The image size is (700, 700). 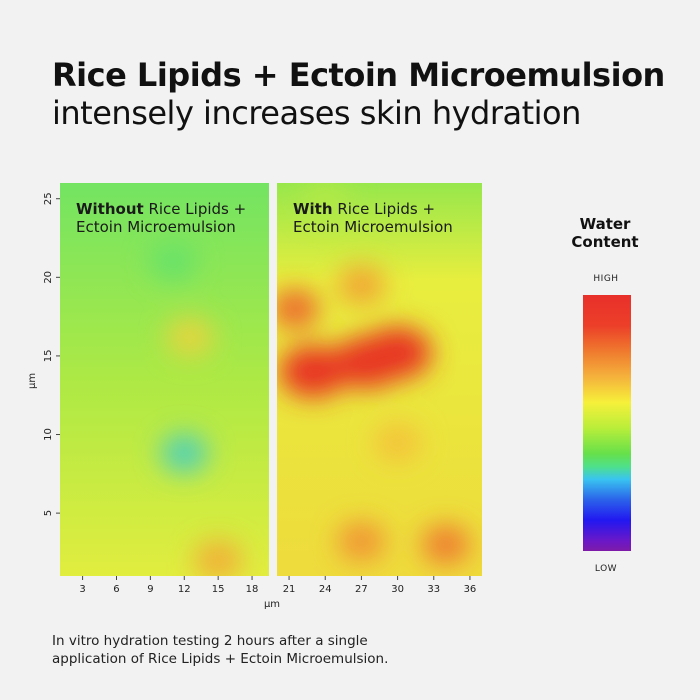 What do you see at coordinates (195, 209) in the screenshot?
I see `panel-label-without-rest: Rice Lipids +` at bounding box center [195, 209].